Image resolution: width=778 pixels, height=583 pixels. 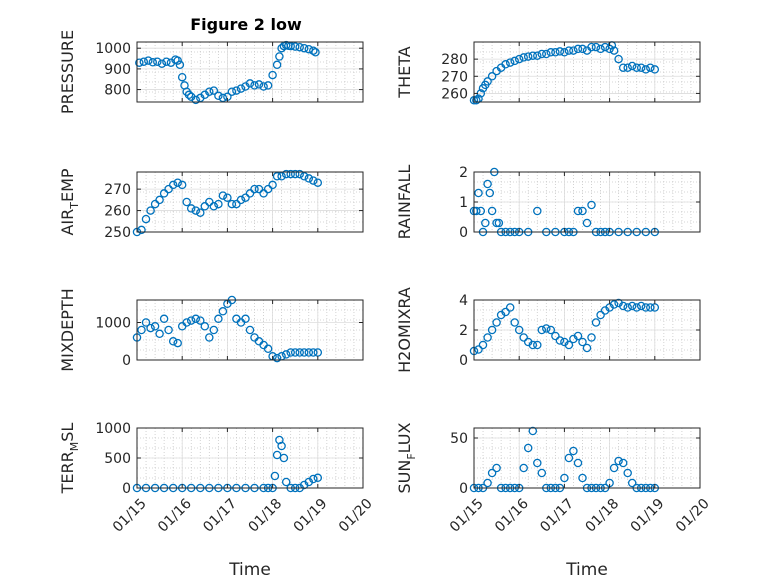 I want to click on axes-box, so click(x=587, y=458).